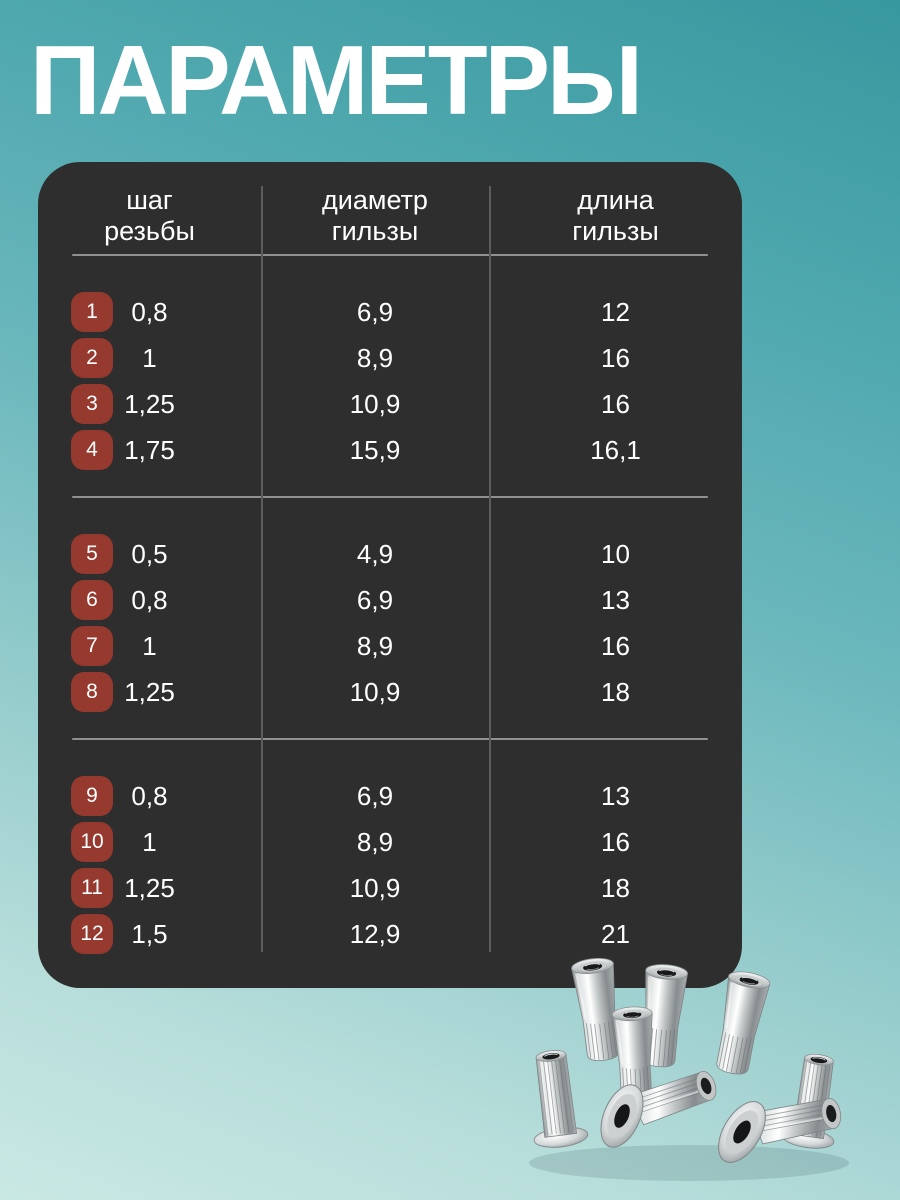 Image resolution: width=900 pixels, height=1200 pixels. I want to click on rivet-nuts-photo, so click(686, 1071).